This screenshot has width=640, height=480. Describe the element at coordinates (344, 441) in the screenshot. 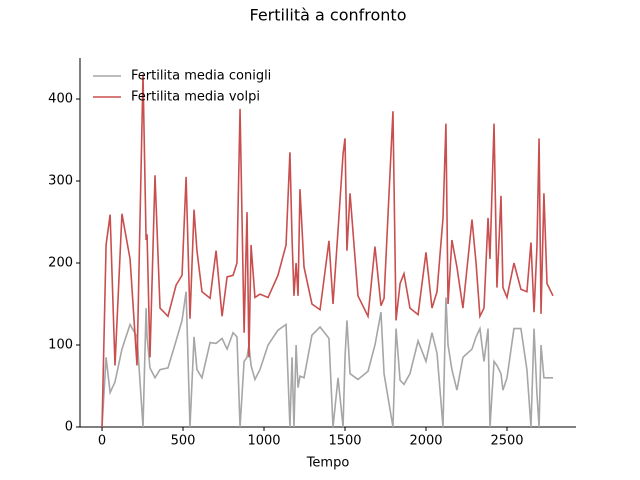

I see `x-tick-label: 1500` at that location.